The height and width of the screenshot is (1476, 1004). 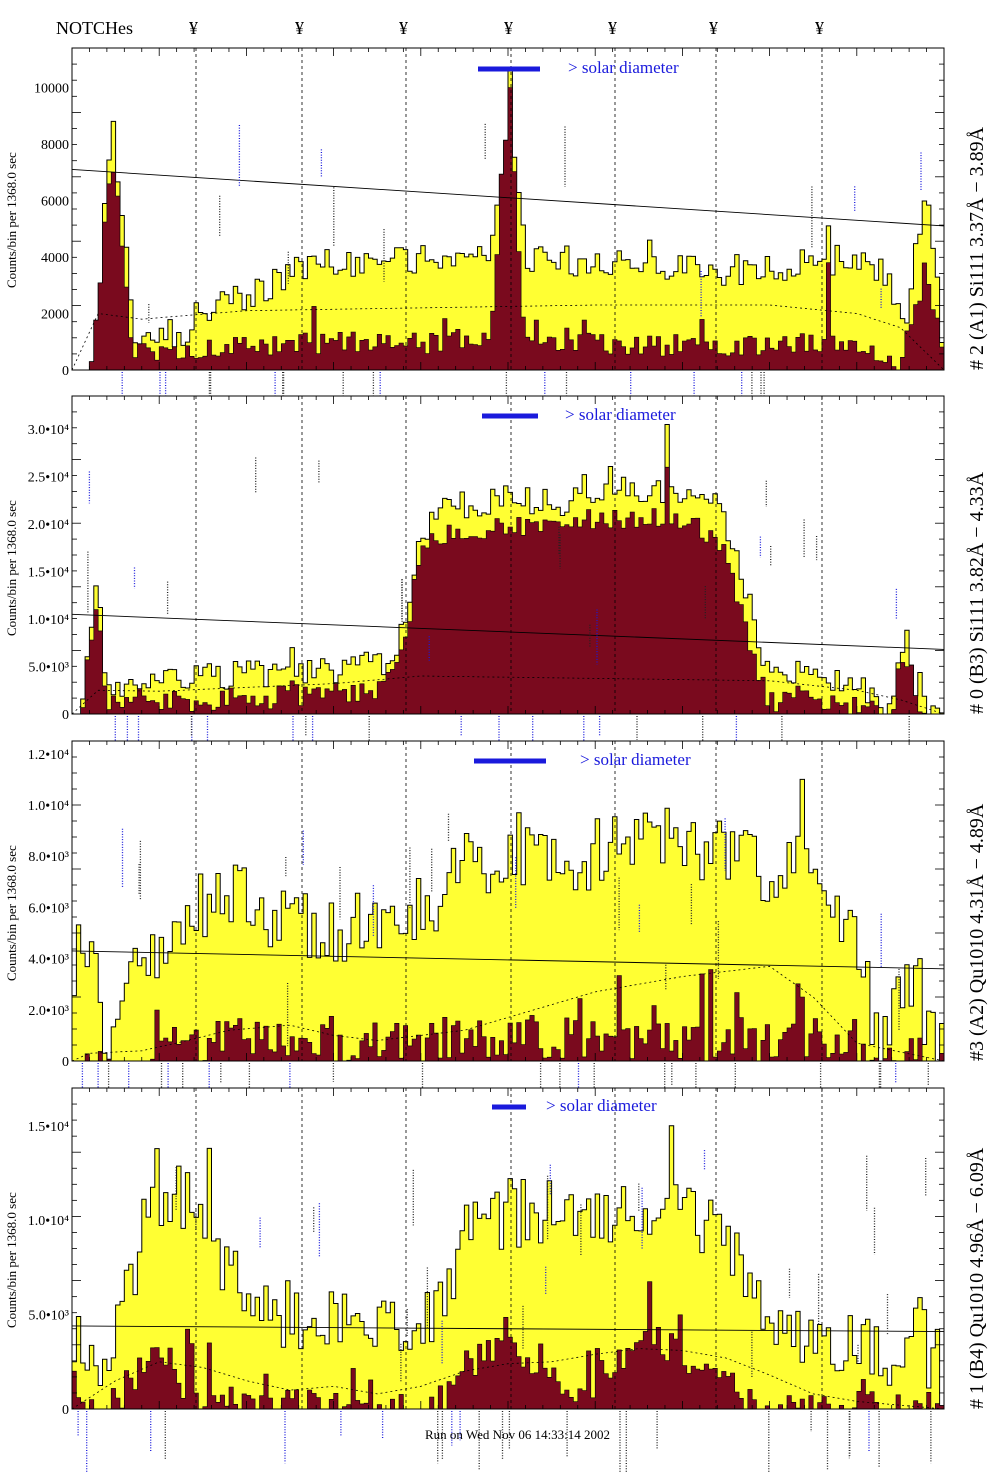 What do you see at coordinates (48, 908) in the screenshot?
I see `y-tick-label: 6.0•10³` at bounding box center [48, 908].